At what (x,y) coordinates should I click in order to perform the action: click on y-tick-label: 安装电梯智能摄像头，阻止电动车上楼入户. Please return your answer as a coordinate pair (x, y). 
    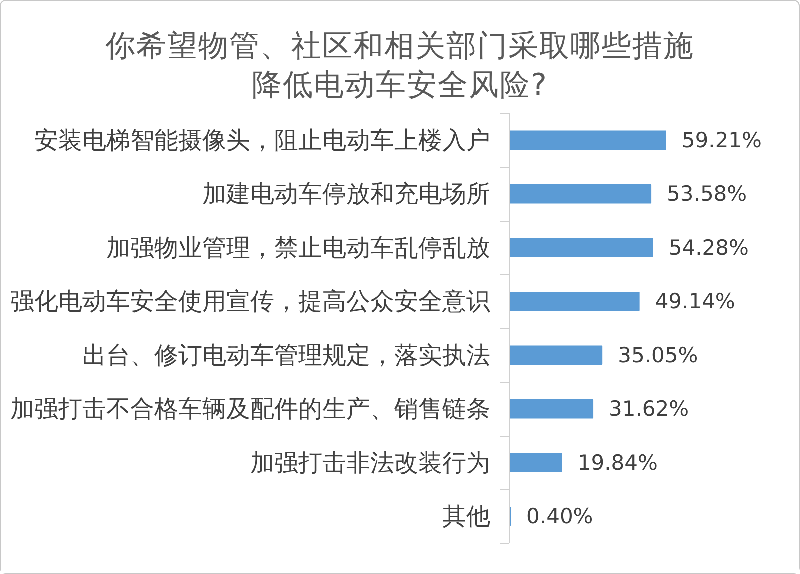
    Looking at the image, I should click on (262, 140).